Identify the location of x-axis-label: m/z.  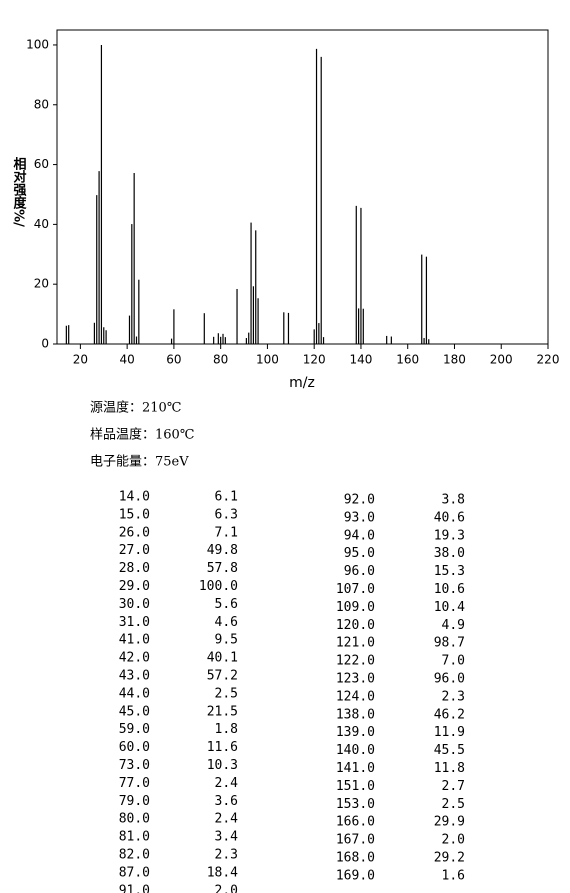
(302, 383).